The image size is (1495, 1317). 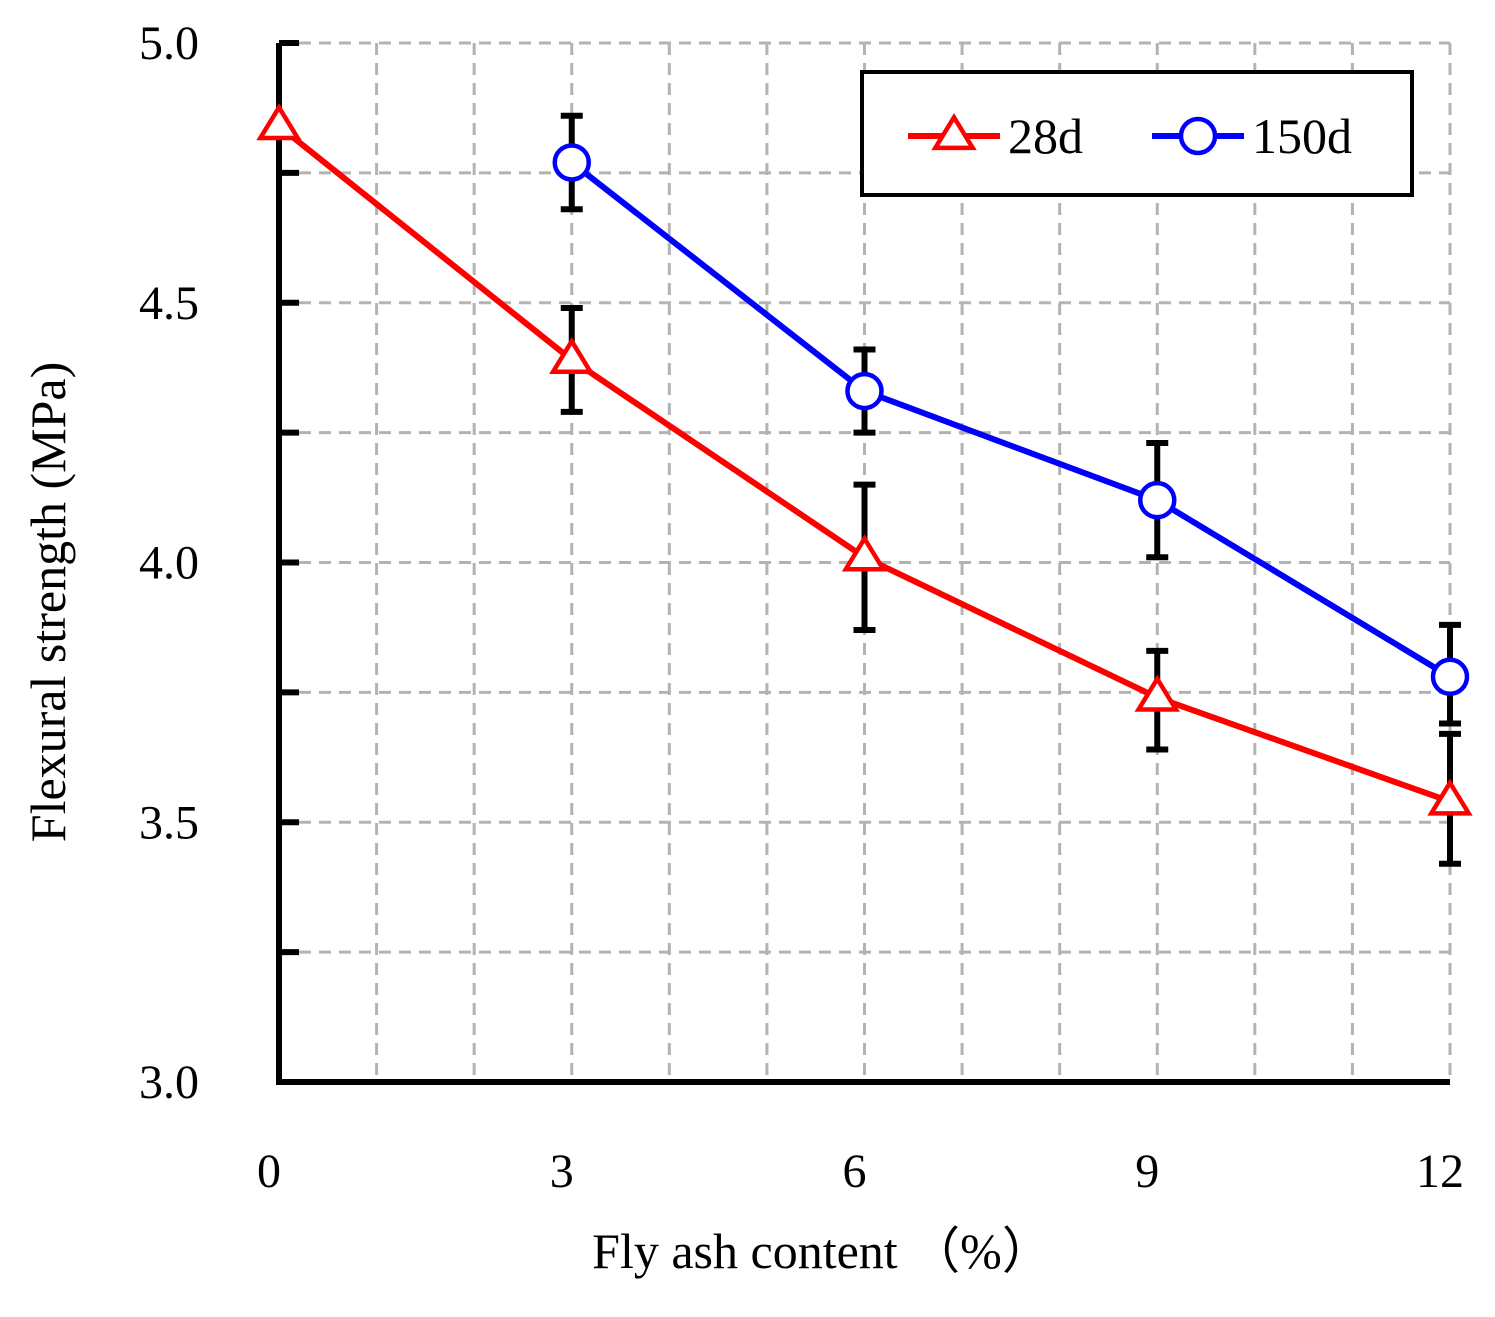 I want to click on x-tick-label: 12, so click(x=1440, y=1171).